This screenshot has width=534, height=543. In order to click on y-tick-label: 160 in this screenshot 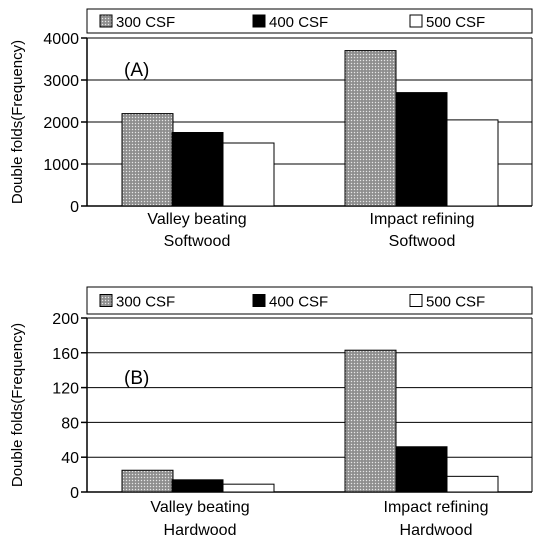, I will do `click(65, 354)`.